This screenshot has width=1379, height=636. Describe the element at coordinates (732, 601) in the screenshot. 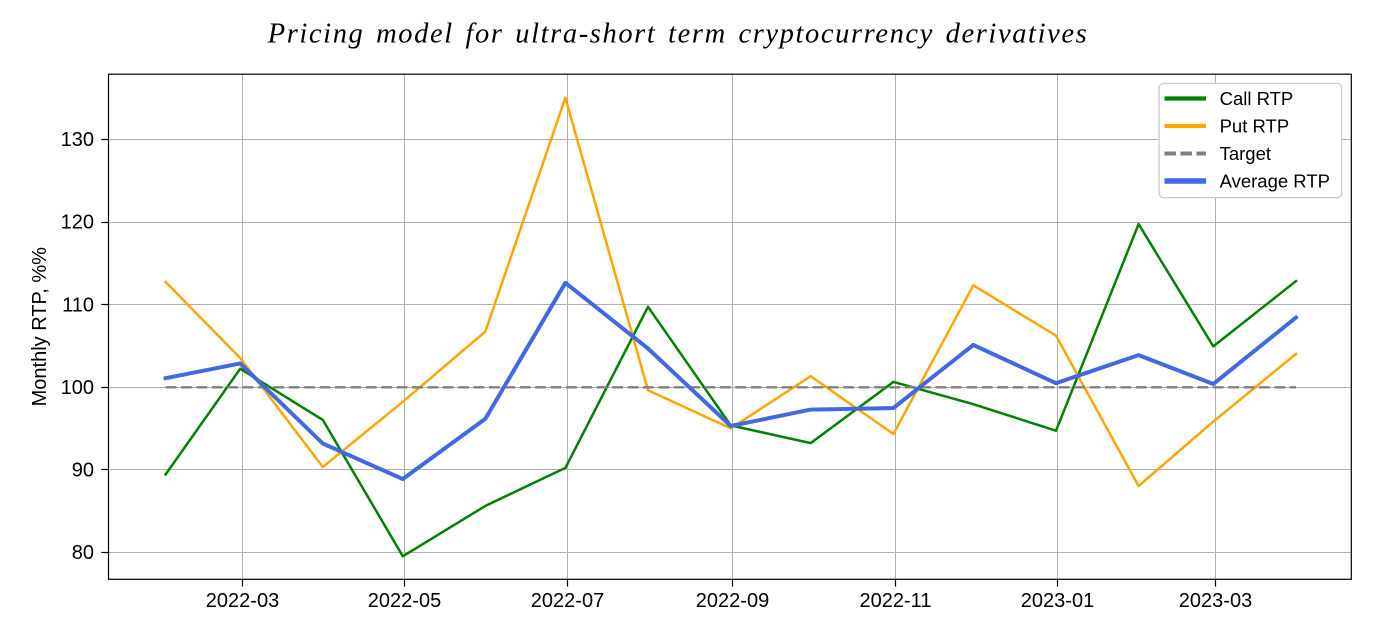

I see `svg-text: 2022-09` at that location.